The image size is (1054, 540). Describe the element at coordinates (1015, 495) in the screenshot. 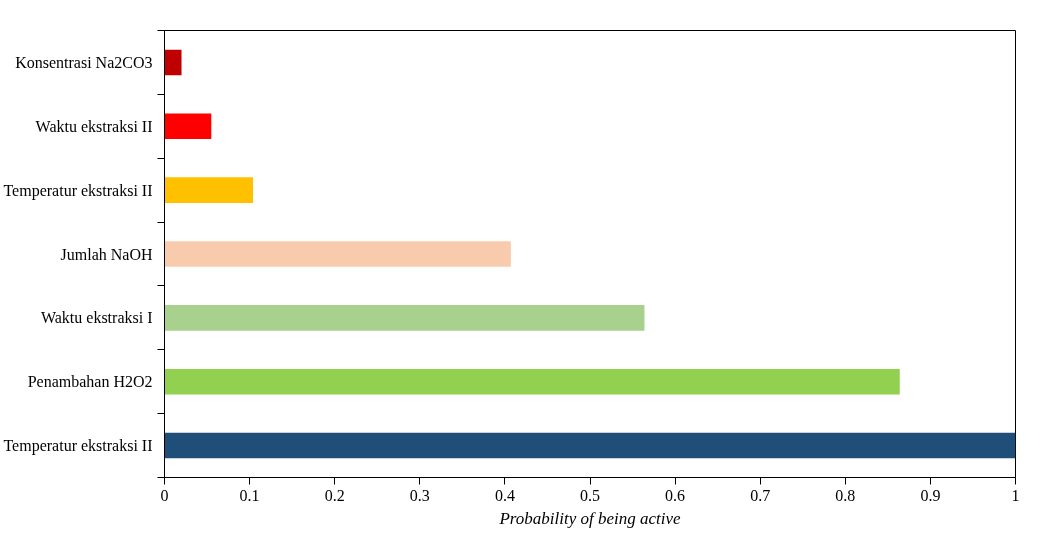

I see `x-tick-label: 1` at that location.